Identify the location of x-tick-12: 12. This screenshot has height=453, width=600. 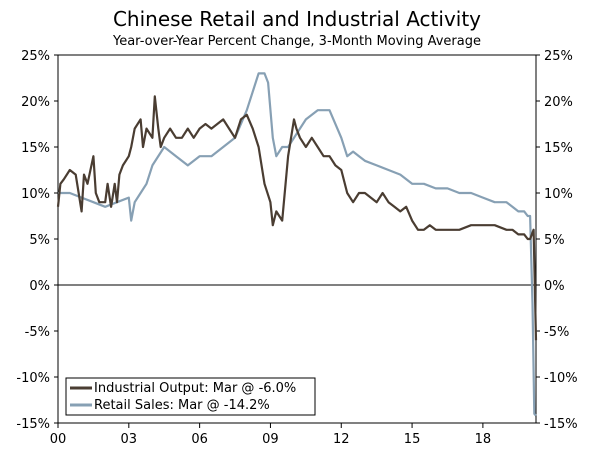
(341, 439).